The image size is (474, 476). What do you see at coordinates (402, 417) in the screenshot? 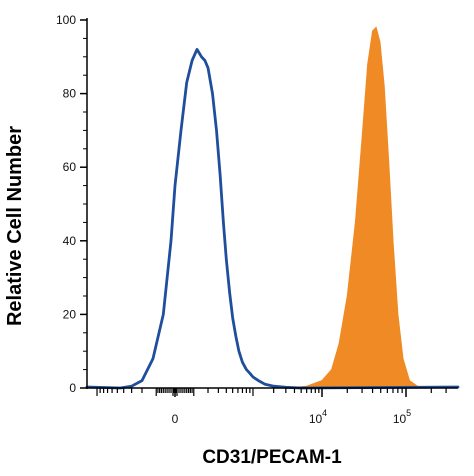
I see `x-tick-label: 10⁵` at bounding box center [402, 417].